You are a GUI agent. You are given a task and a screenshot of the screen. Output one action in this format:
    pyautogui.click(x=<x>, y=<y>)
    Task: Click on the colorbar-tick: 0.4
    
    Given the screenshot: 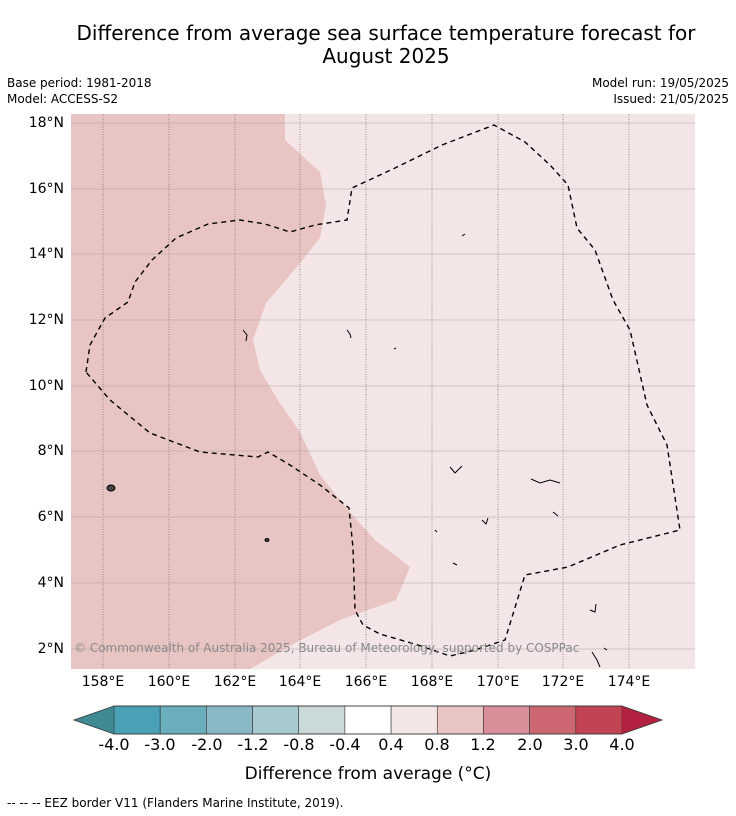 What is the action you would take?
    pyautogui.click(x=391, y=744)
    